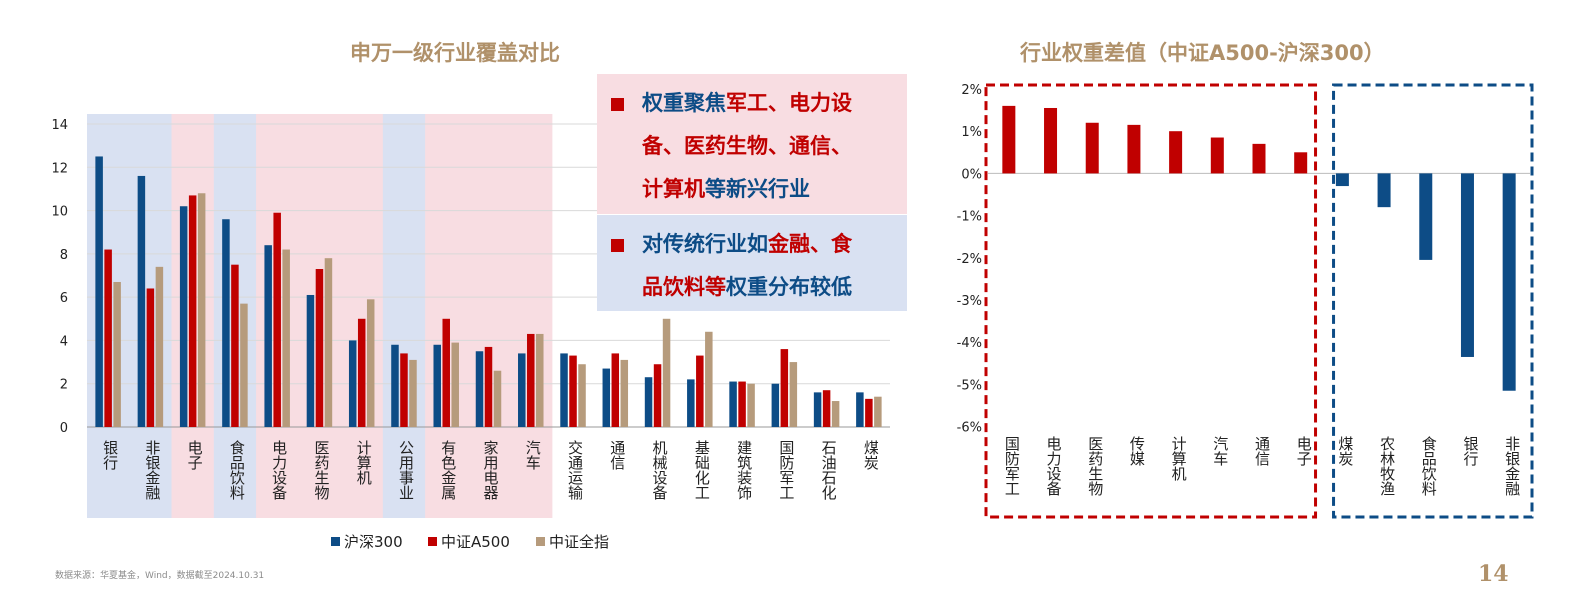 This screenshot has height=591, width=1582. Describe the element at coordinates (1012, 466) in the screenshot. I see `x-tick-label: 国防军工` at that location.